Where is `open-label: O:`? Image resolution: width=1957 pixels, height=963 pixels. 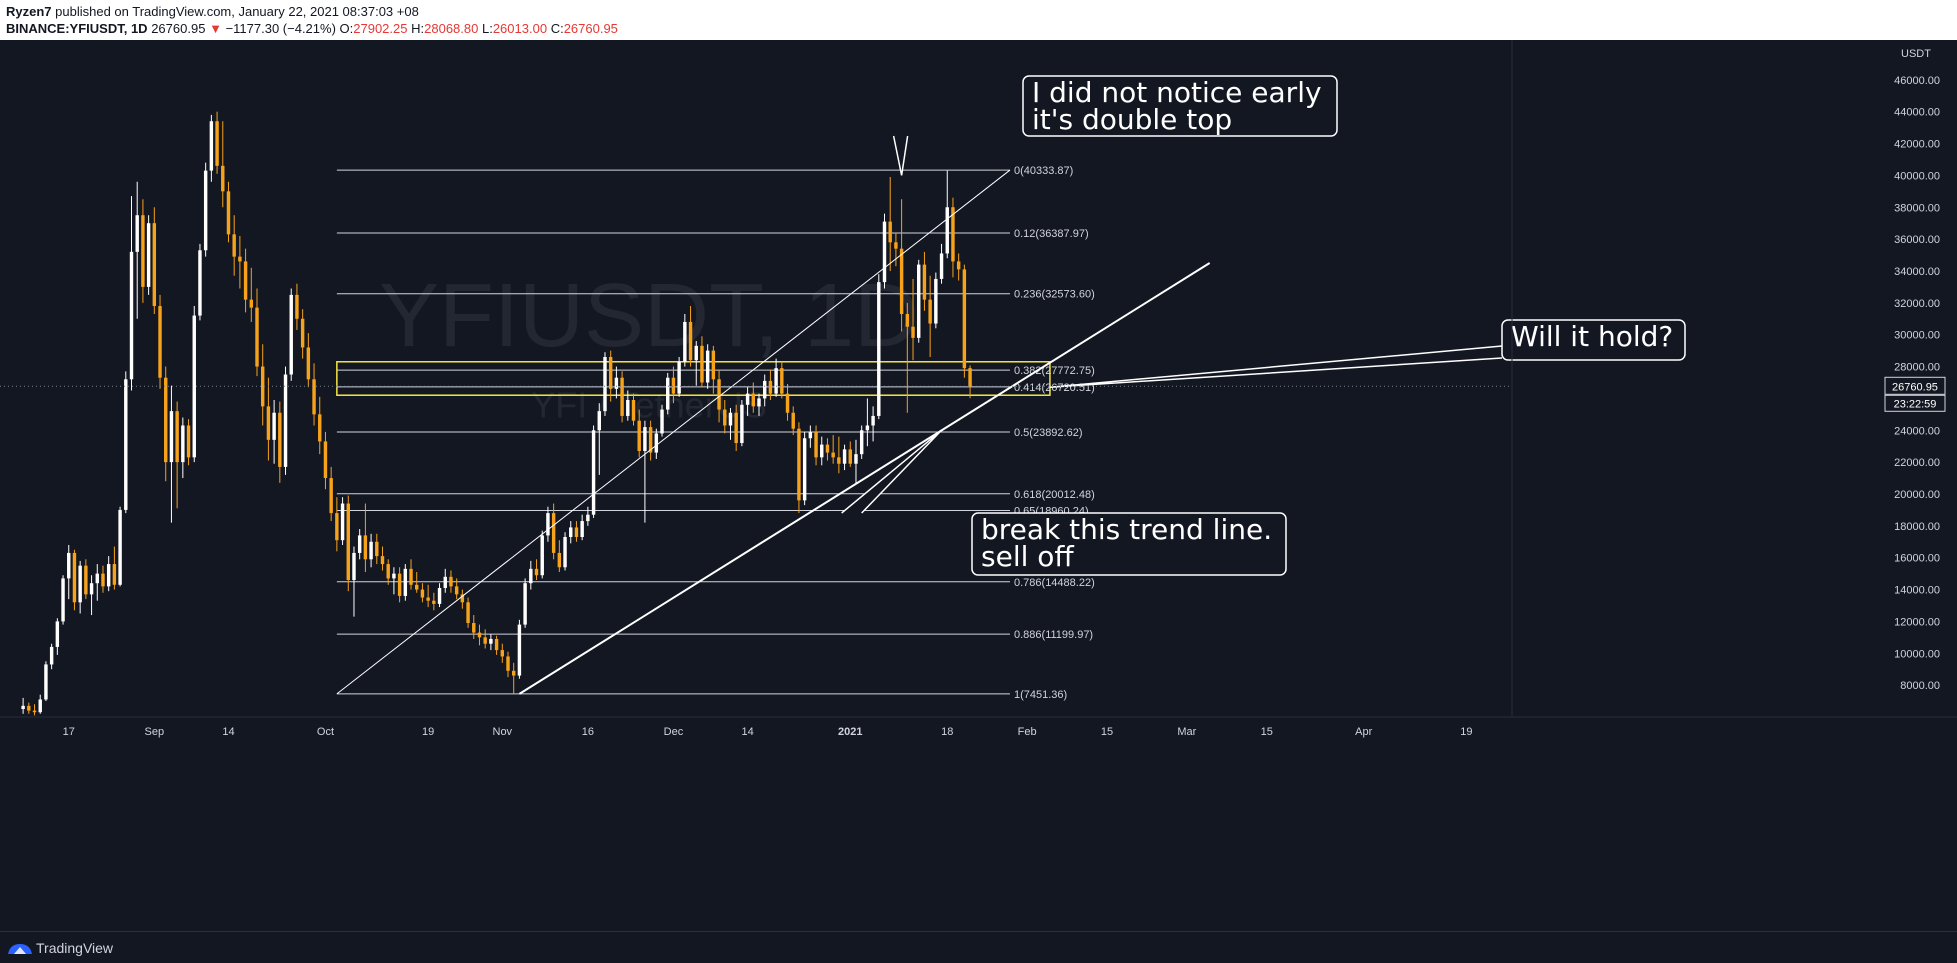 open-label: O: is located at coordinates (346, 28).